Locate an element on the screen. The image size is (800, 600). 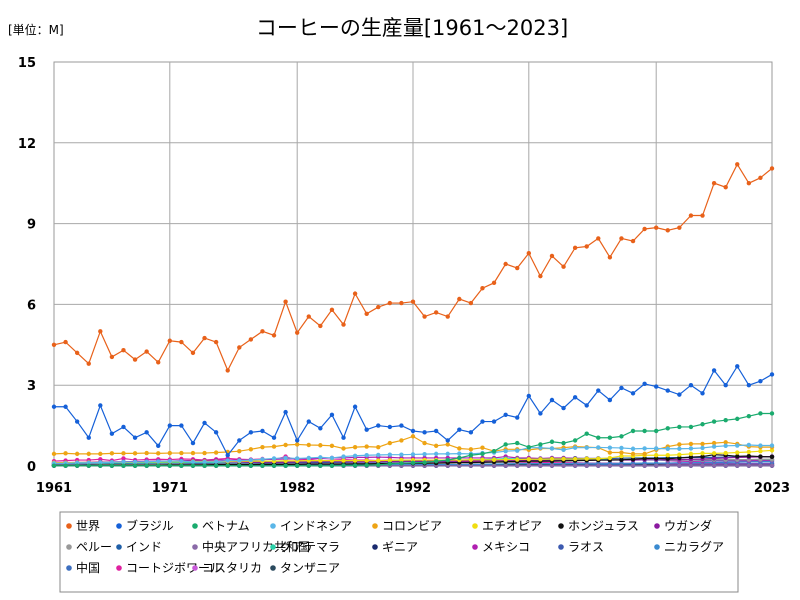
legend-item: タンザニア is located at coordinates (305, 568).